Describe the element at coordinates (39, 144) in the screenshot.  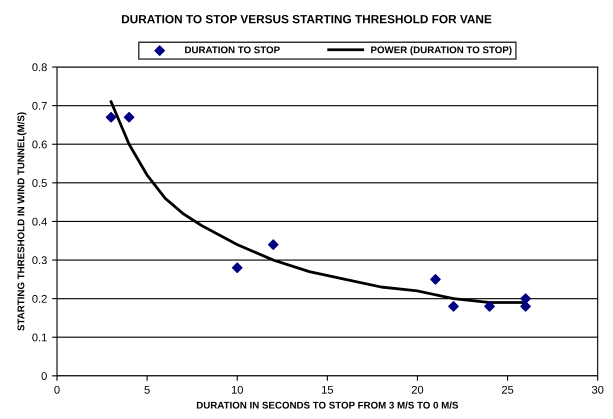
I see `y-tick-label: 0.6` at that location.